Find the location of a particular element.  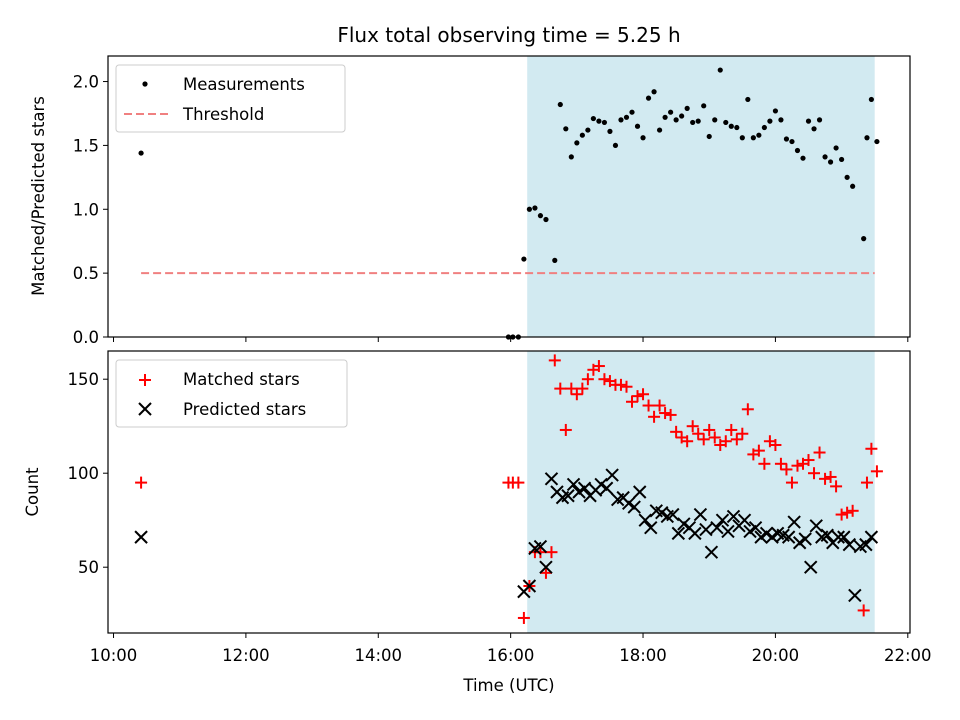

legend-threshold-label: Threshold is located at coordinates (223, 114).